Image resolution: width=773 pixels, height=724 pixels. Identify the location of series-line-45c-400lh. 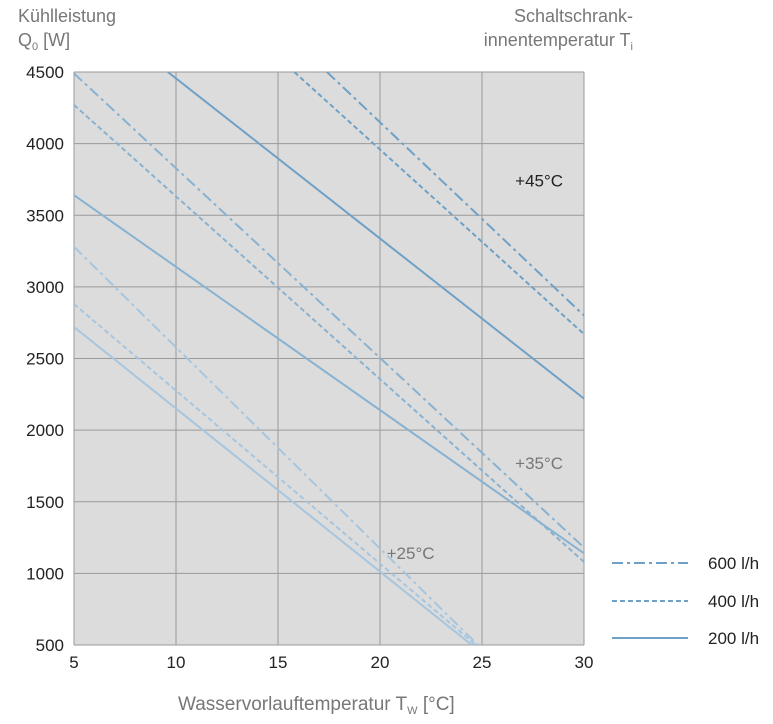
(438, 203).